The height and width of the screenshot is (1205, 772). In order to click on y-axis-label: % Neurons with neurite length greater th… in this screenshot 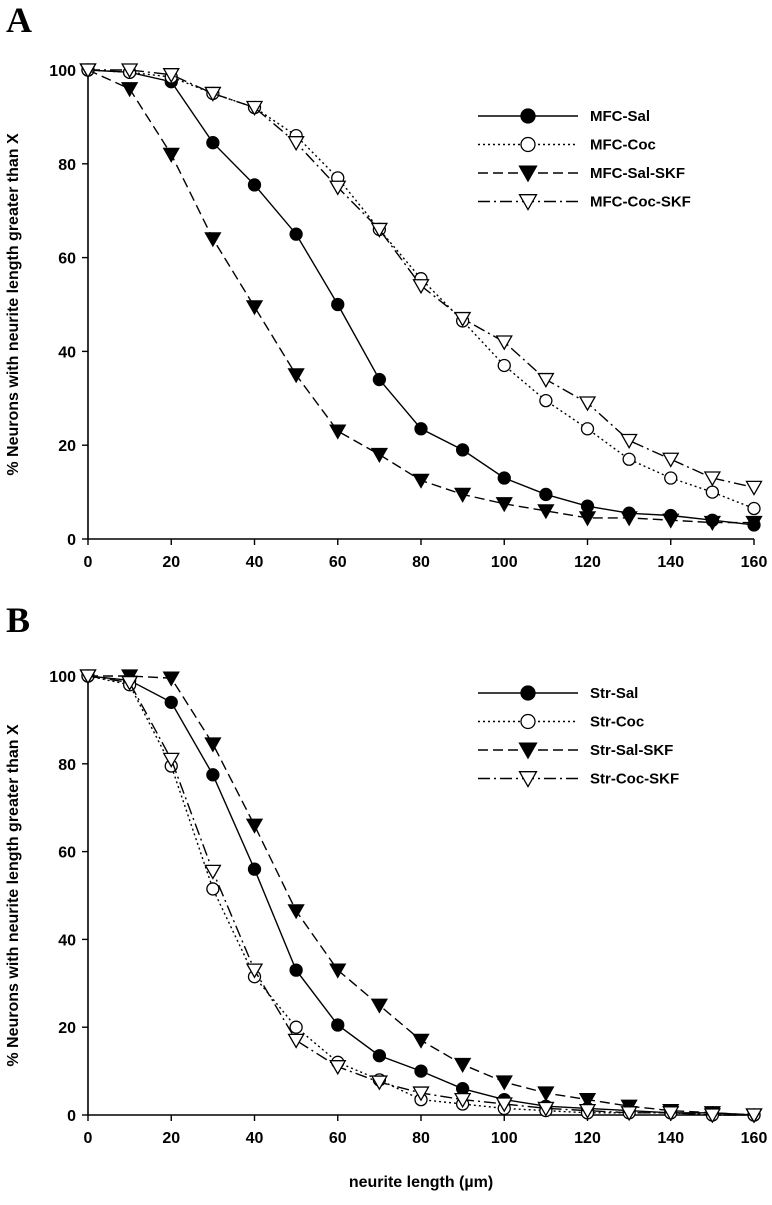, I will do `click(13, 304)`.